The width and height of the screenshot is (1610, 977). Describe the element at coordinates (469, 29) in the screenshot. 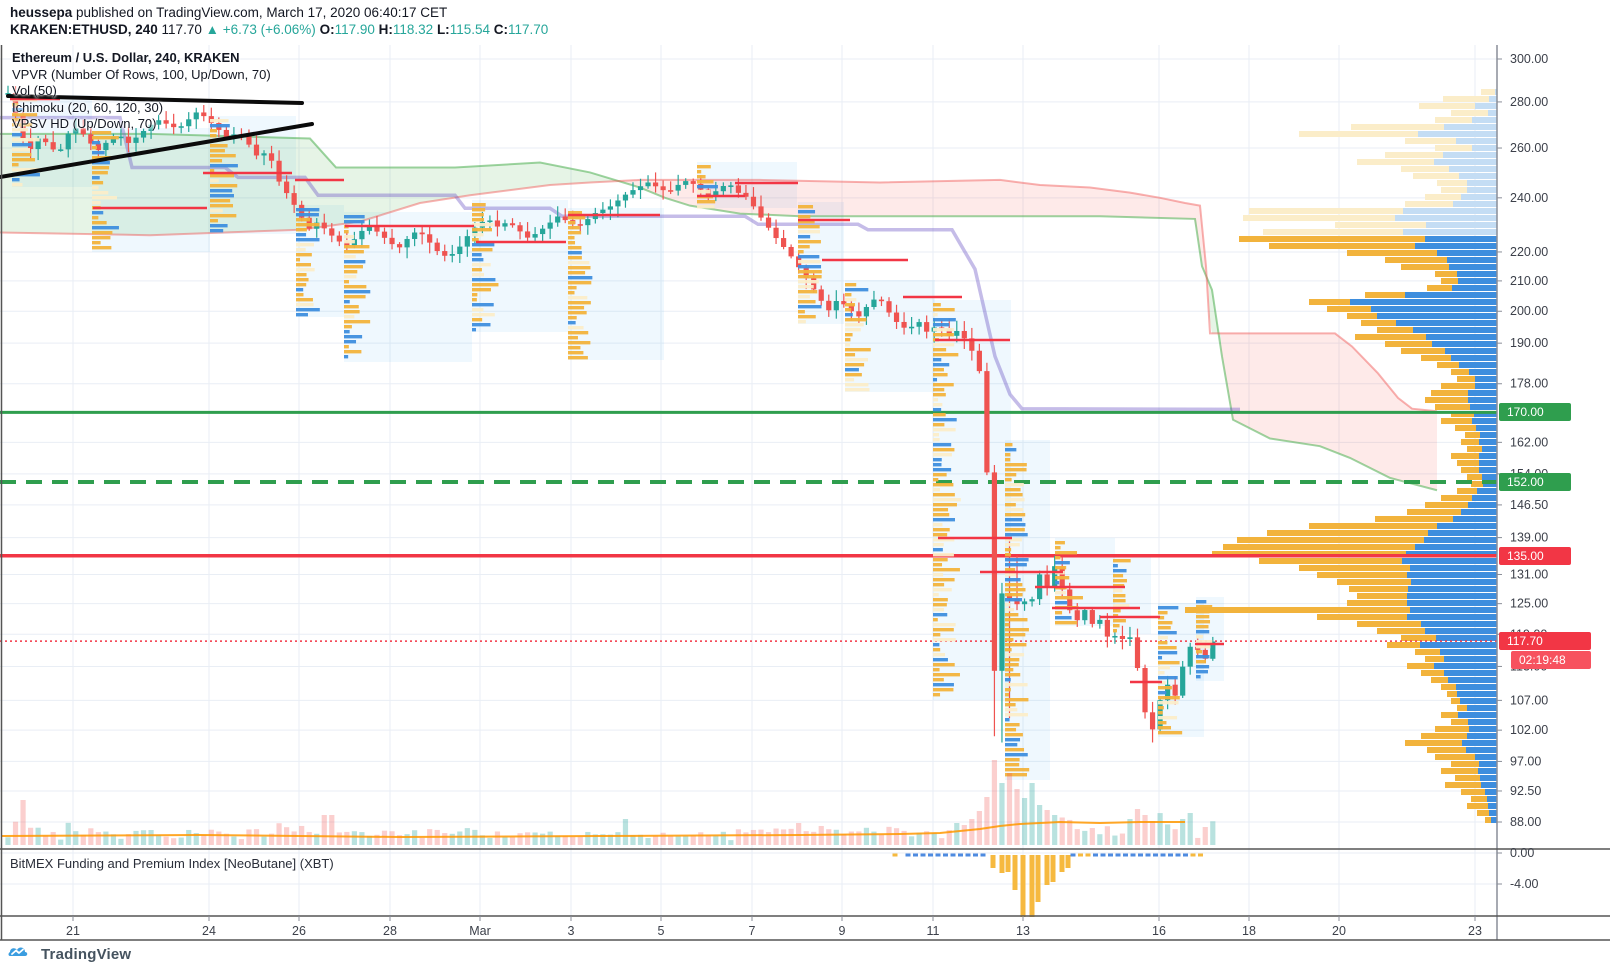

I see `low-value: 115.54` at that location.